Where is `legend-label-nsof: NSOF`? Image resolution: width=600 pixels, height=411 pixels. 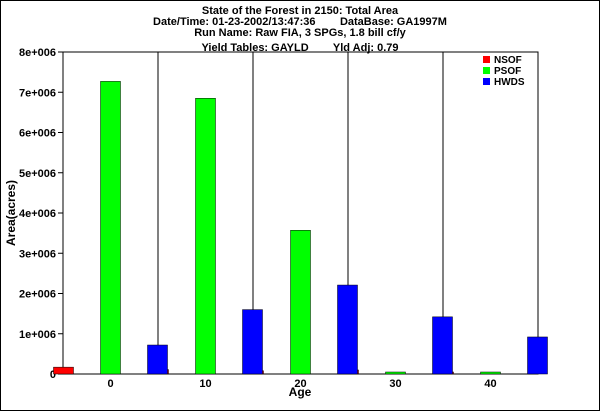
legend-label-nsof: NSOF is located at coordinates (508, 60).